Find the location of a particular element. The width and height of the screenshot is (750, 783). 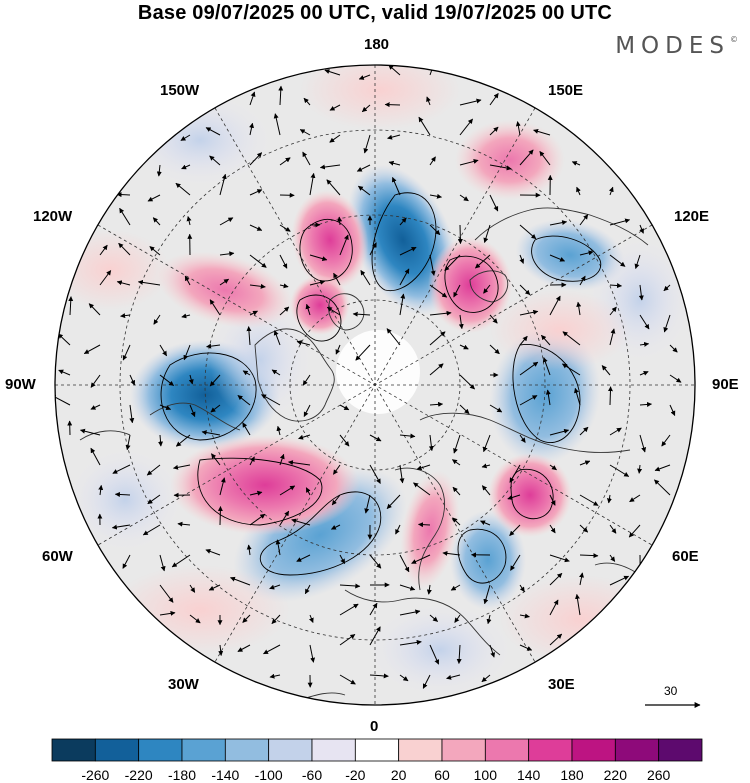

lon-label-30e: 30E is located at coordinates (561, 684).